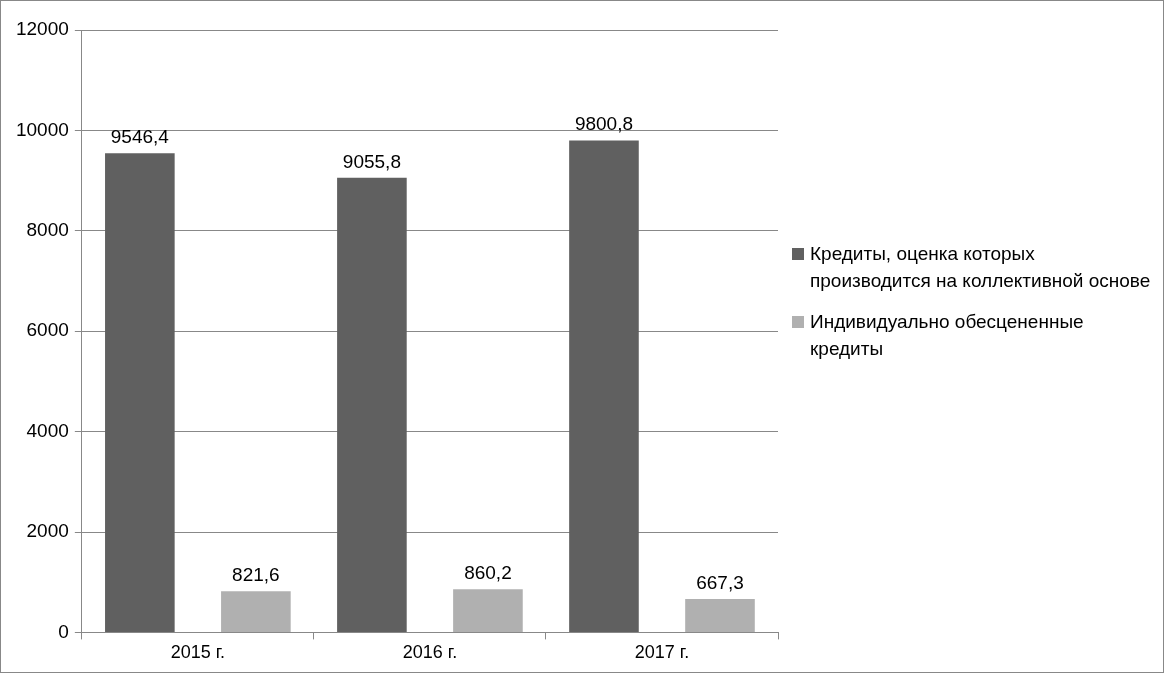  What do you see at coordinates (947, 335) in the screenshot?
I see `legend-label: Индивидуально обесцененные кредиты` at bounding box center [947, 335].